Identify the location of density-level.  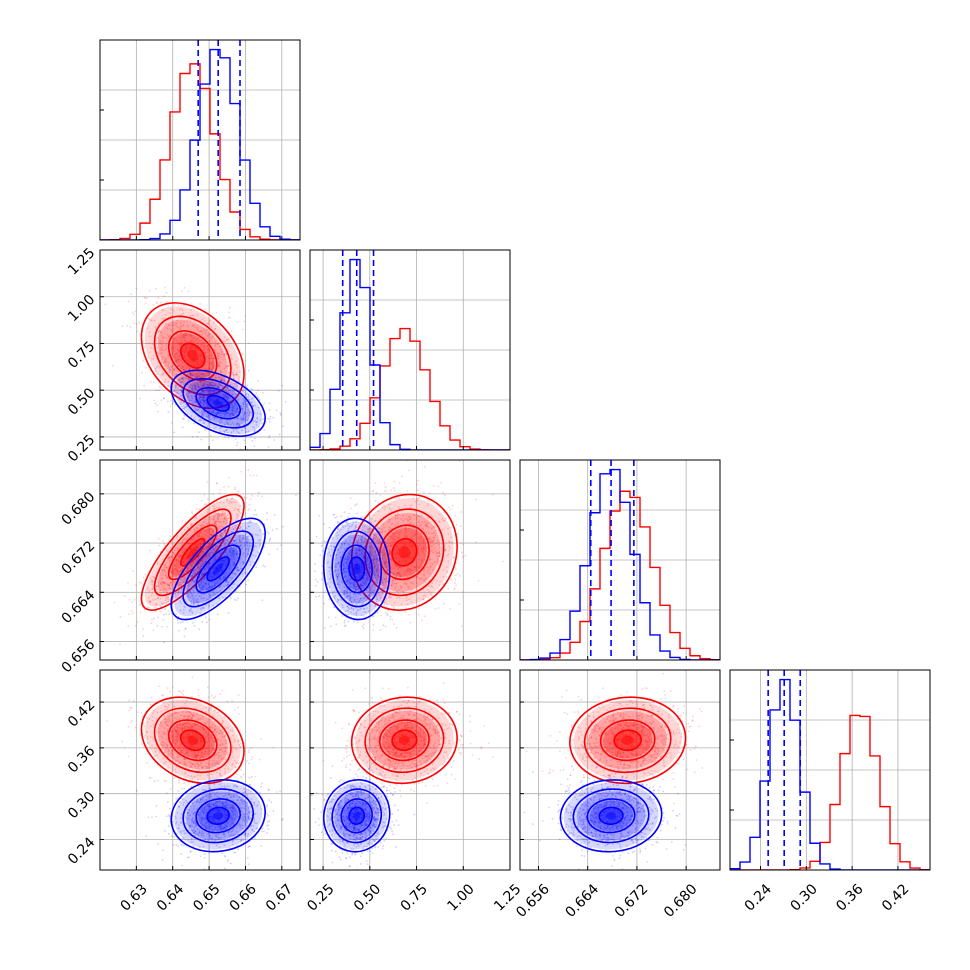
(218, 403).